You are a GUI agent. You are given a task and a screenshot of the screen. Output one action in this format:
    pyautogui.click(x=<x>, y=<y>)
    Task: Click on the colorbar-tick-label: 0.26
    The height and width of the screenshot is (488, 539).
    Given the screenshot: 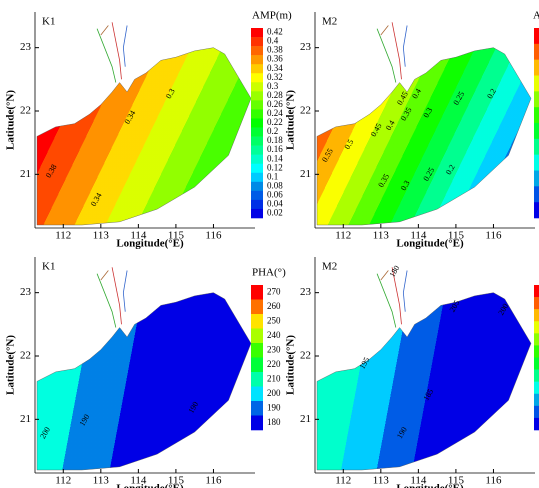 What is the action you would take?
    pyautogui.click(x=275, y=104)
    